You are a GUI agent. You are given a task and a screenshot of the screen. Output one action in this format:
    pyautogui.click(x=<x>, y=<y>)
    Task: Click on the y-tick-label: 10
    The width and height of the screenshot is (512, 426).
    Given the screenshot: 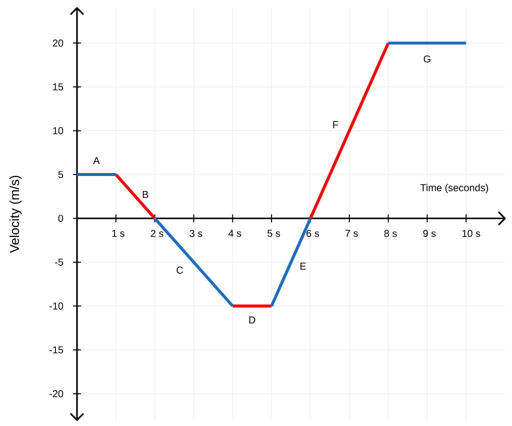 What is the action you would take?
    pyautogui.click(x=58, y=130)
    